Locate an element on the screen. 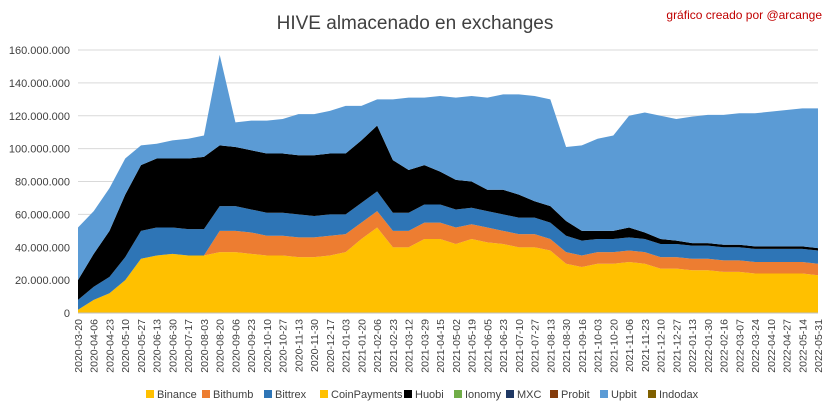  x-tick-label: 2020-08-20 is located at coordinates (221, 346).